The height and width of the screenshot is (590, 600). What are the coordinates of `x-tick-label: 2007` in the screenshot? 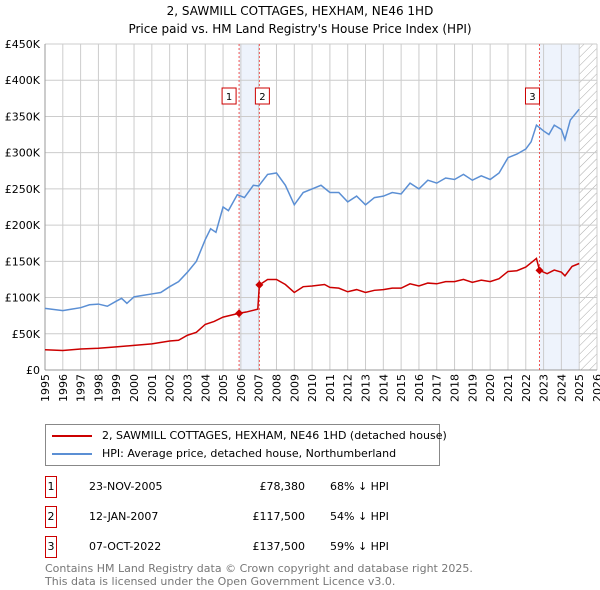 It's located at (259, 388).